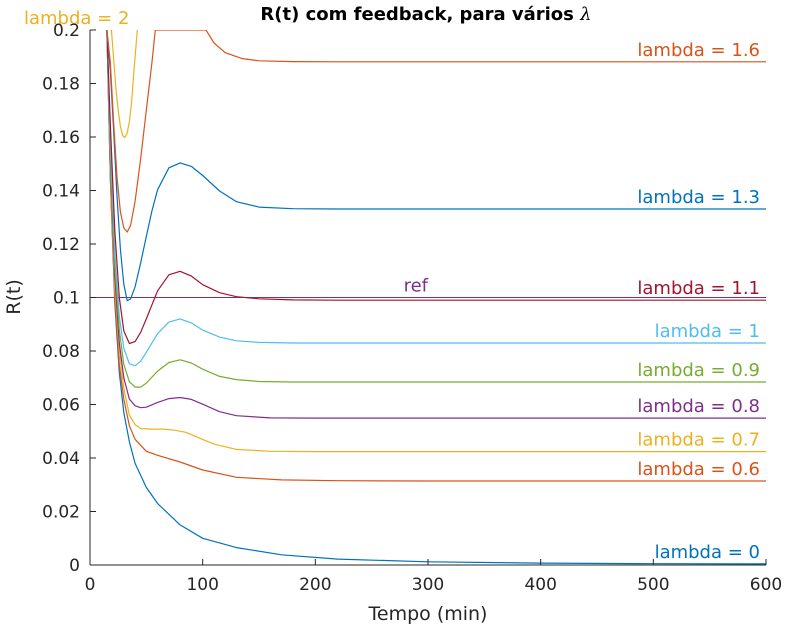 The image size is (786, 629). I want to click on x-axis-label: Tempo (min), so click(428, 614).